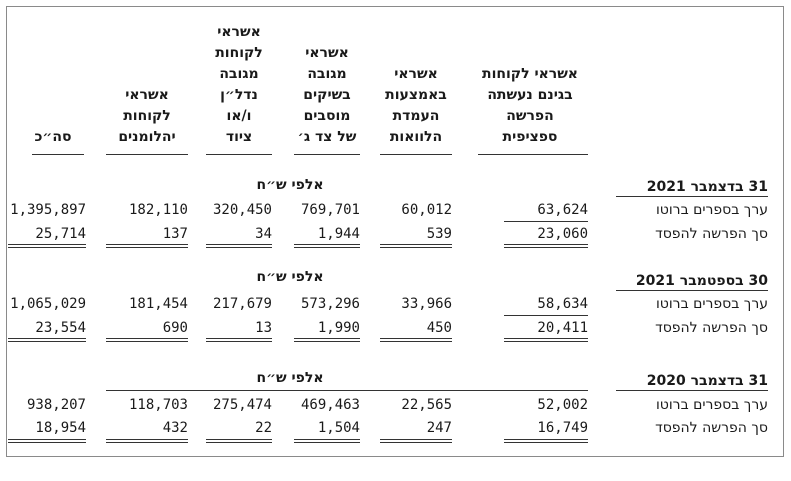 This screenshot has width=791, height=481. I want to click on column-header-loans: אשראי באמצעות העמדת הלוואות, so click(416, 105).